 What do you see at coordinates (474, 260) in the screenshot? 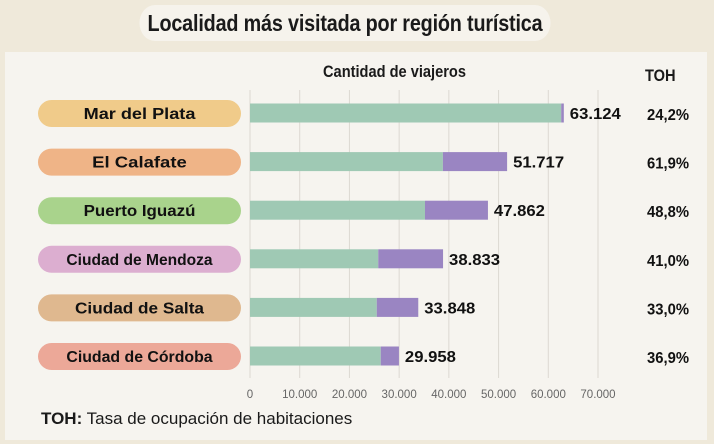
I see `total-value-label: 38.833` at bounding box center [474, 260].